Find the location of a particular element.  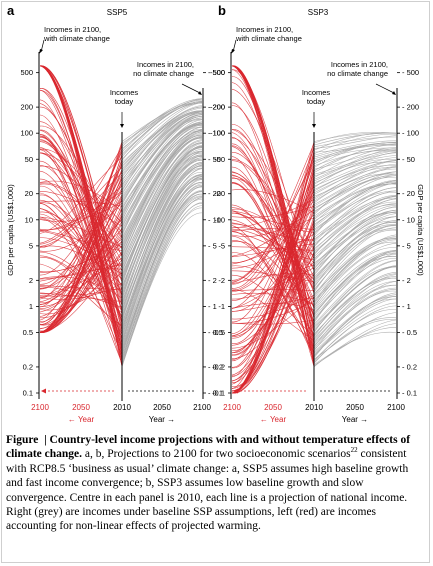

y-tick-label: -500 is located at coordinates (217, 72).